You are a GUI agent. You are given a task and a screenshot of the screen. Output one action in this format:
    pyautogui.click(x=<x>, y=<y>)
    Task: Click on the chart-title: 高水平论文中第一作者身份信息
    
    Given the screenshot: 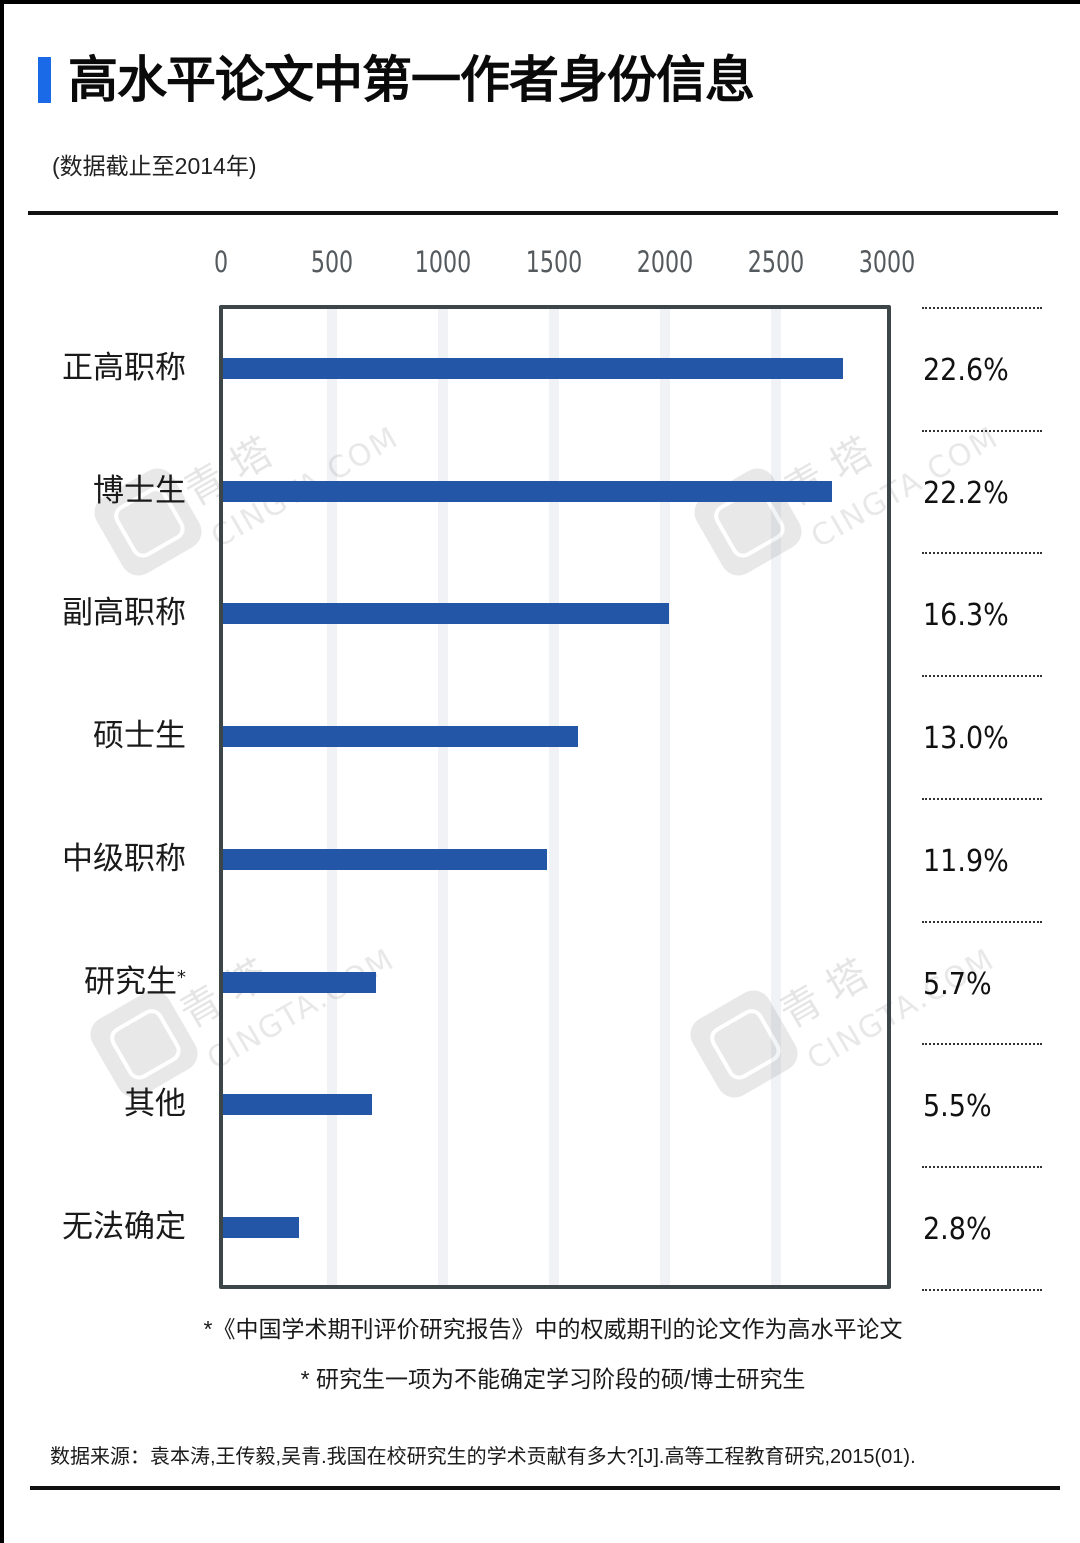 What is the action you would take?
    pyautogui.click(x=411, y=80)
    